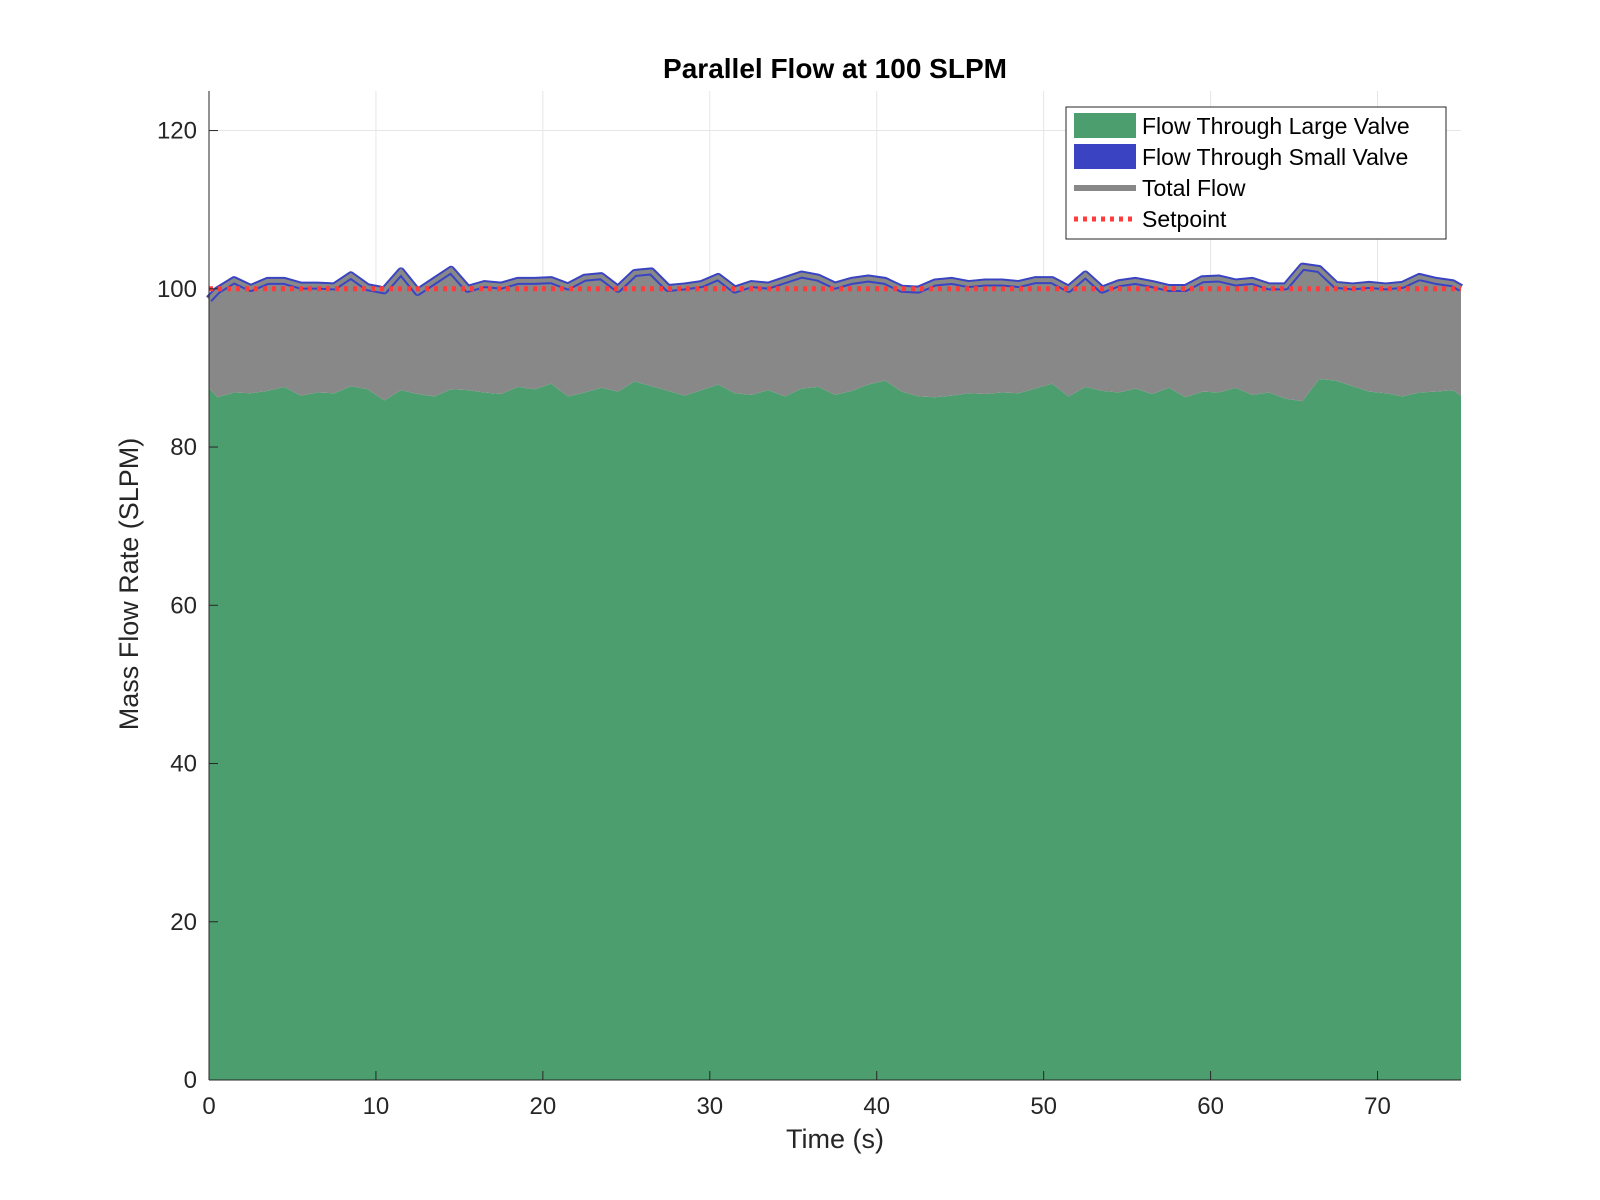 Image resolution: width=1600 pixels, height=1200 pixels. What do you see at coordinates (1043, 1106) in the screenshot?
I see `x-tick-label: 50` at bounding box center [1043, 1106].